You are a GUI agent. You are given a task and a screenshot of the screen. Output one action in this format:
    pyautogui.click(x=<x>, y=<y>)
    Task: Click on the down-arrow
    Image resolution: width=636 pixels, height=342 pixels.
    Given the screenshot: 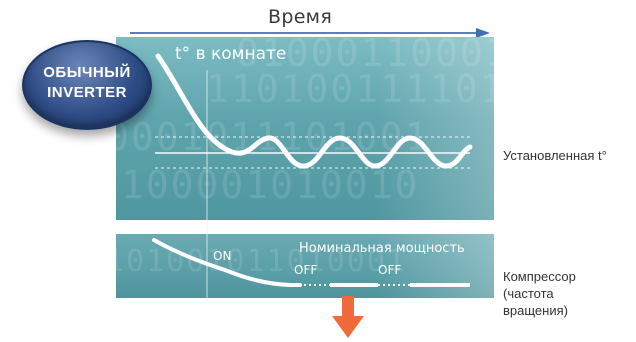 What is the action you would take?
    pyautogui.click(x=348, y=317)
    